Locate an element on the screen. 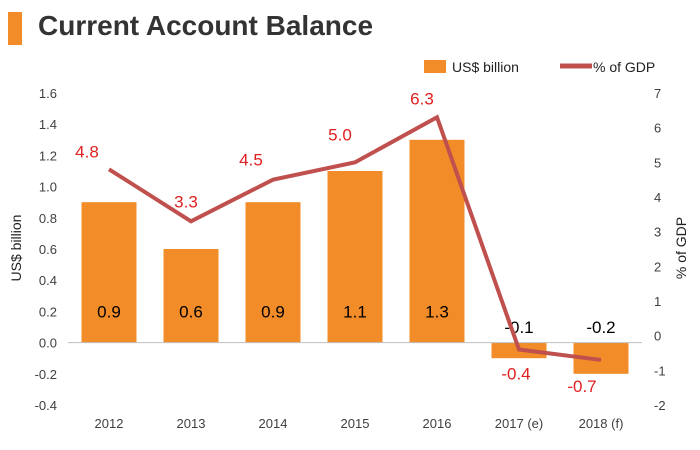 The image size is (700, 450). y-tick-label: 1.2 is located at coordinates (48, 155).